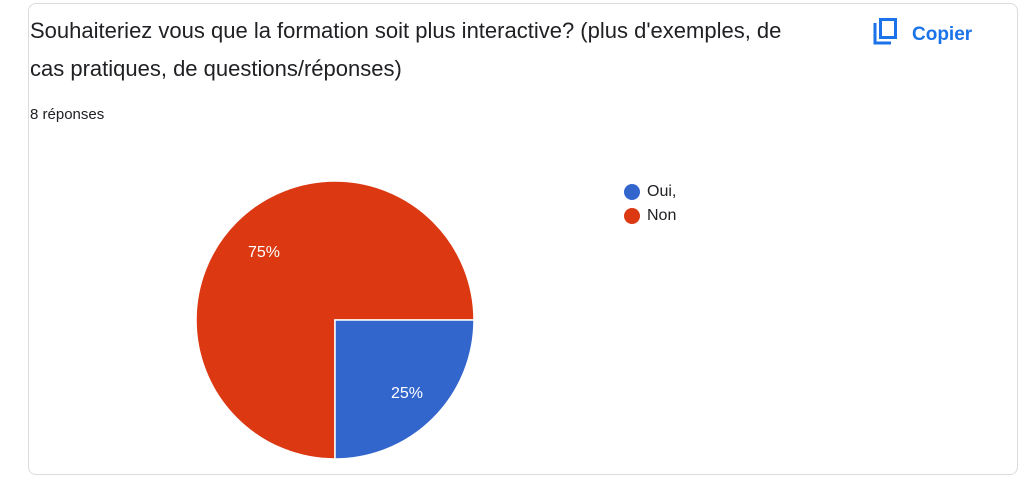 Image resolution: width=1024 pixels, height=490 pixels. I want to click on chart-legend: Oui, Non, so click(650, 204).